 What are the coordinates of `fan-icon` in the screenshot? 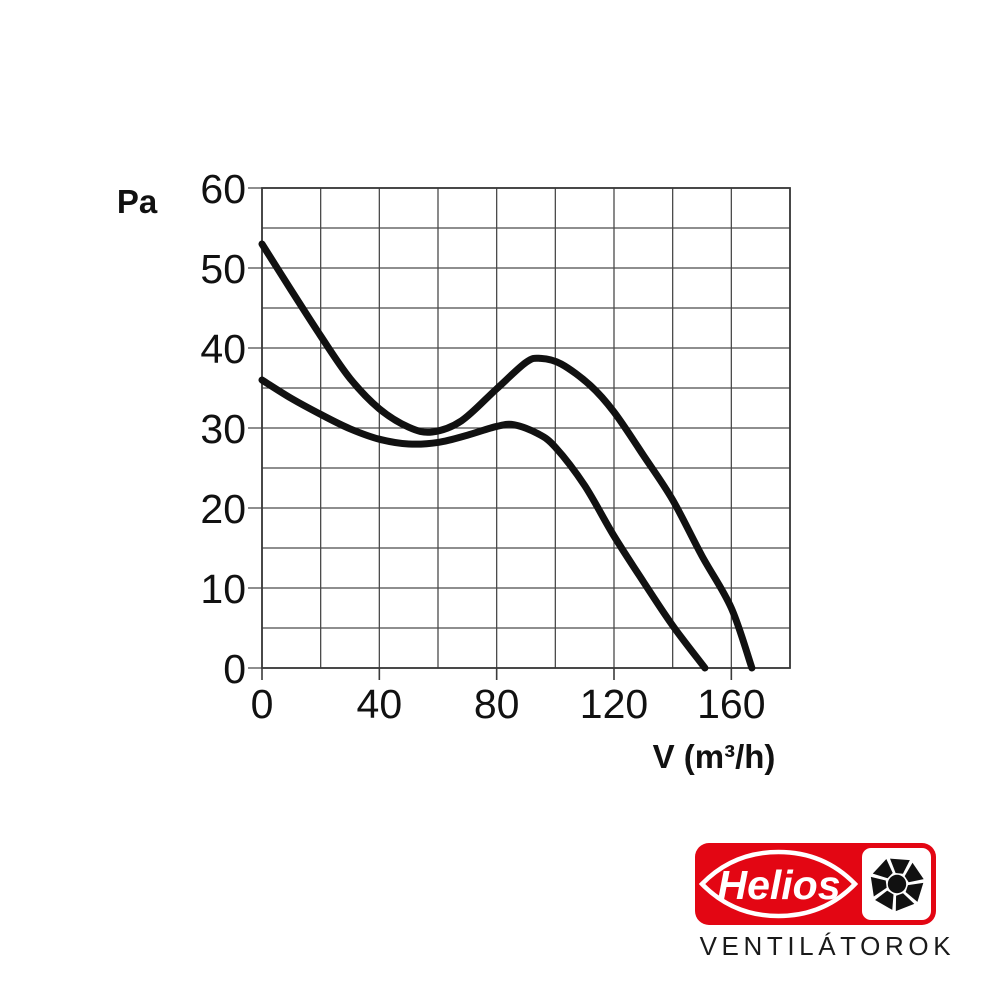 It's located at (897, 885).